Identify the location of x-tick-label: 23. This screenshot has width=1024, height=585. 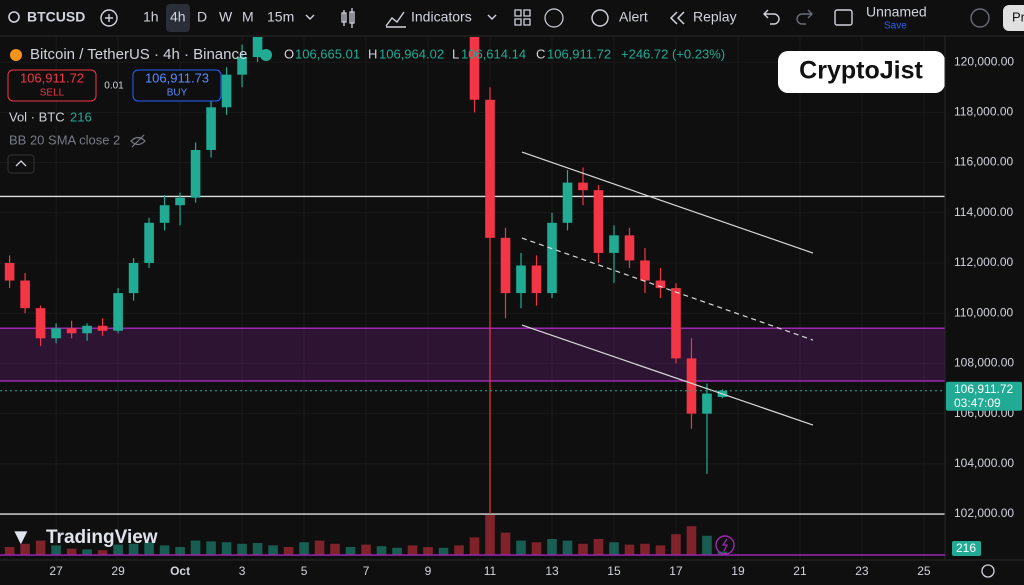
(862, 571).